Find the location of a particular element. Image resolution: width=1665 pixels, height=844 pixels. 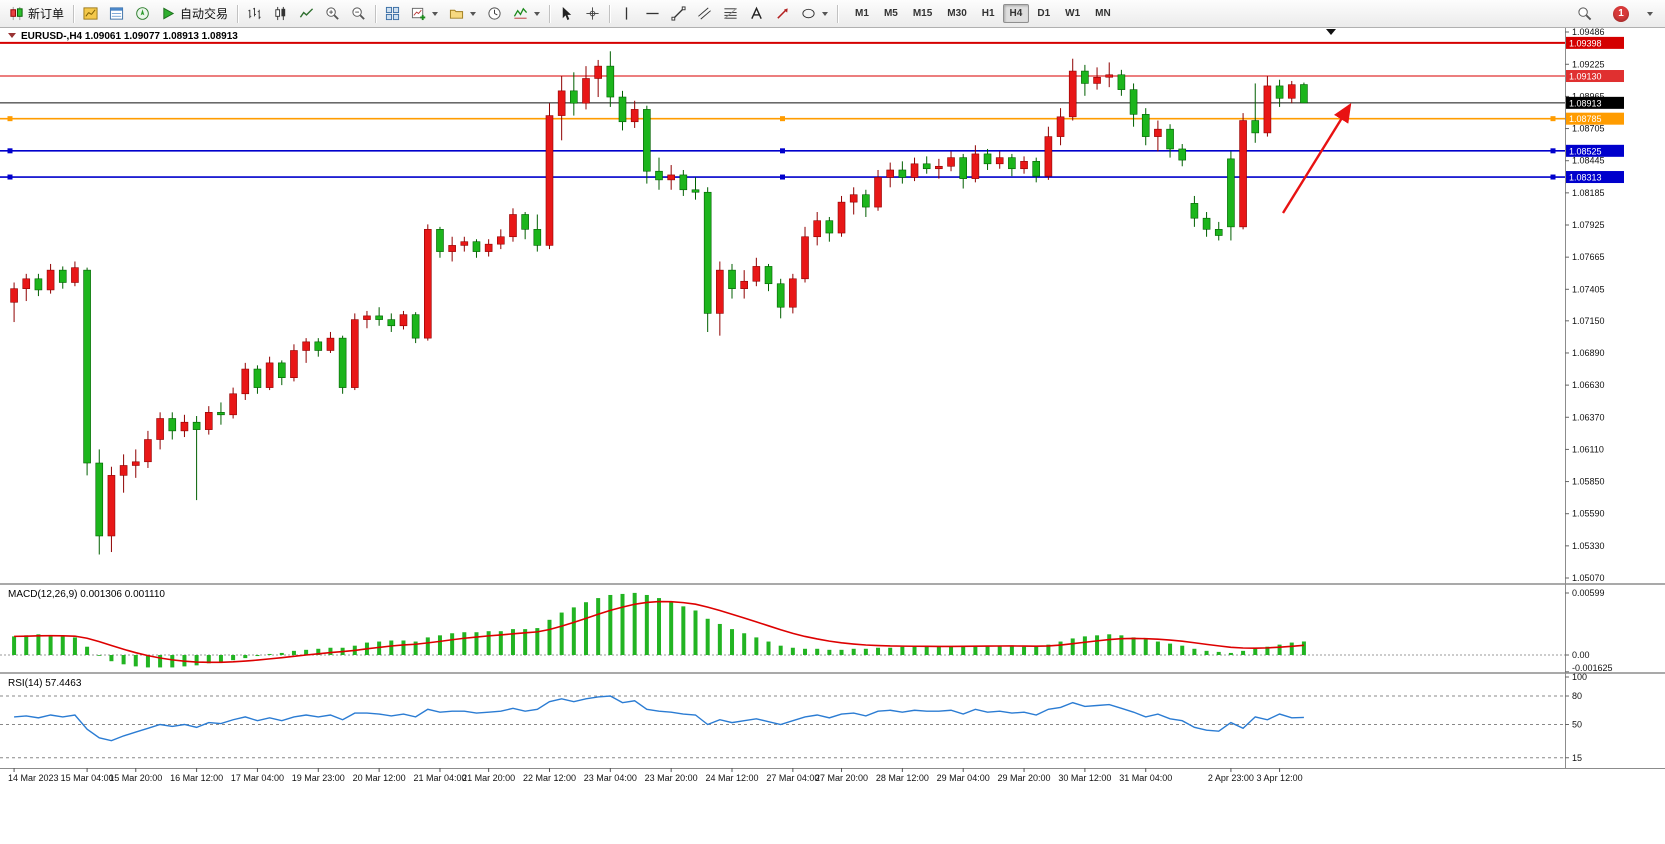

timeframe-button-h4: H4 is located at coordinates (1016, 13).